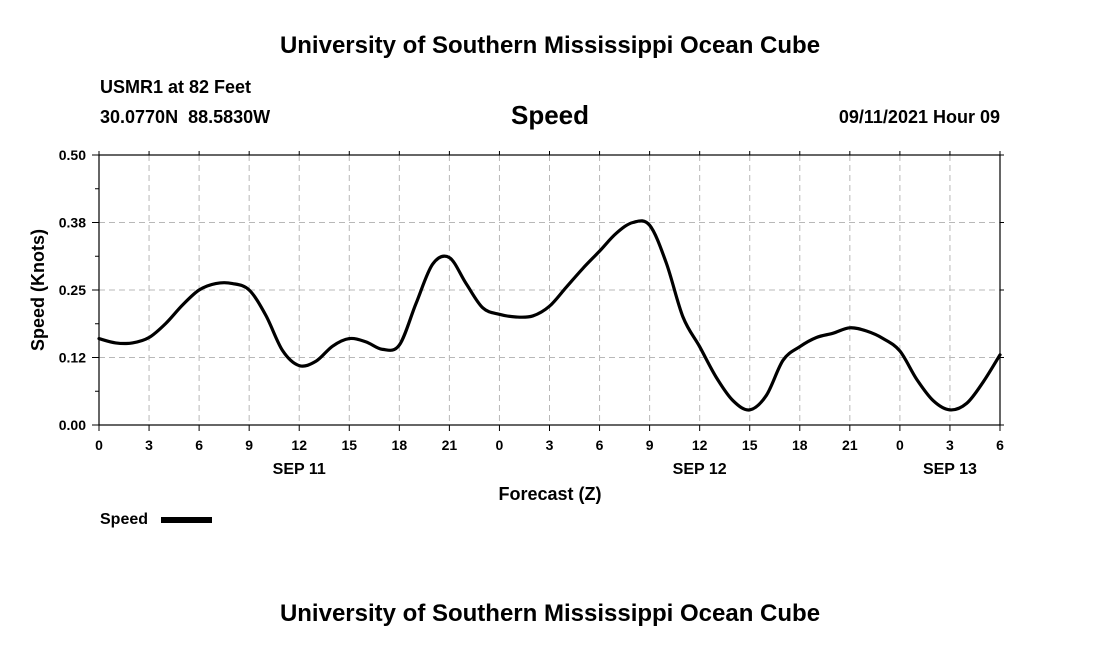 This screenshot has width=1100, height=650. What do you see at coordinates (38, 290) in the screenshot?
I see `y-axis-label: Speed (Knots)` at bounding box center [38, 290].